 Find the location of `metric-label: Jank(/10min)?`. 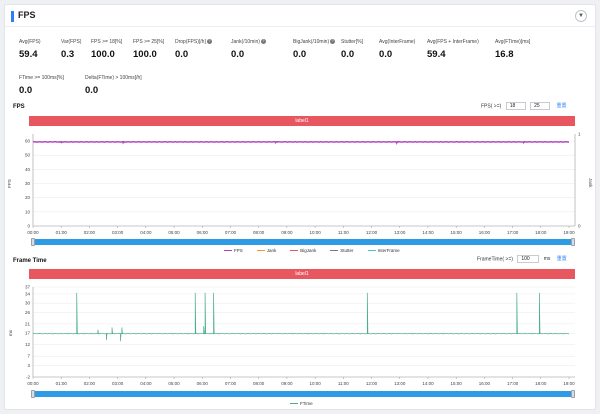

metric-label: Jank(/10min)? is located at coordinates (248, 42).